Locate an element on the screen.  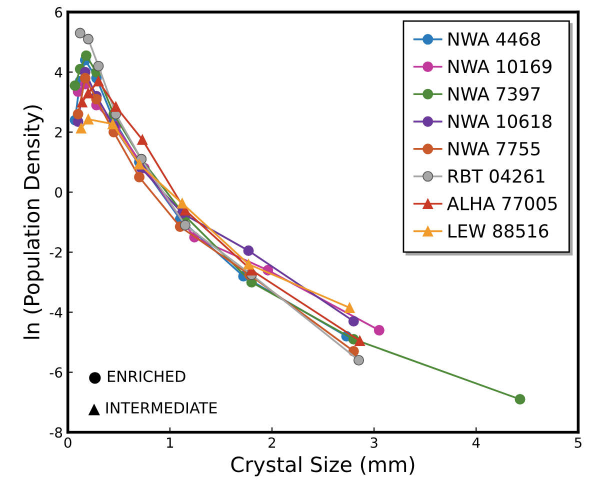
x-tick-label: 2 is located at coordinates (272, 442).